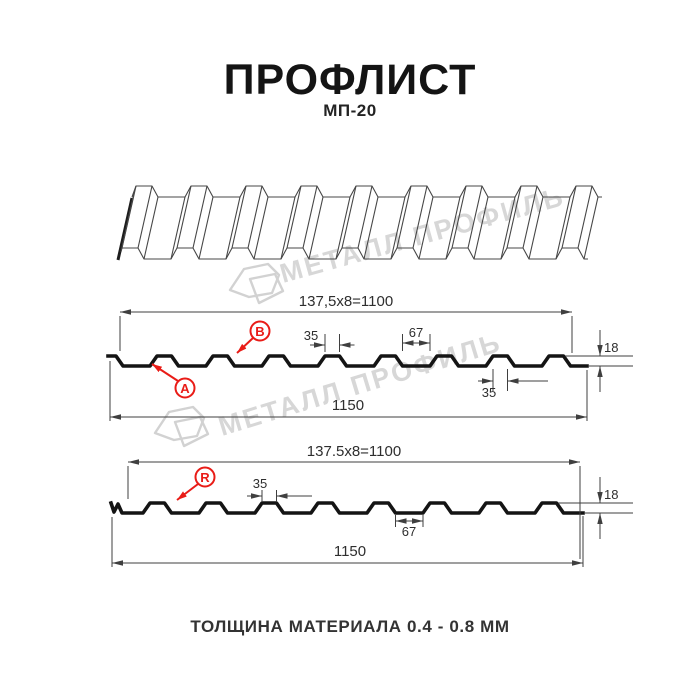 The image size is (700, 700). I want to click on cross-section-bottom: 137.5x8=1100 35 67, so click(370, 505).